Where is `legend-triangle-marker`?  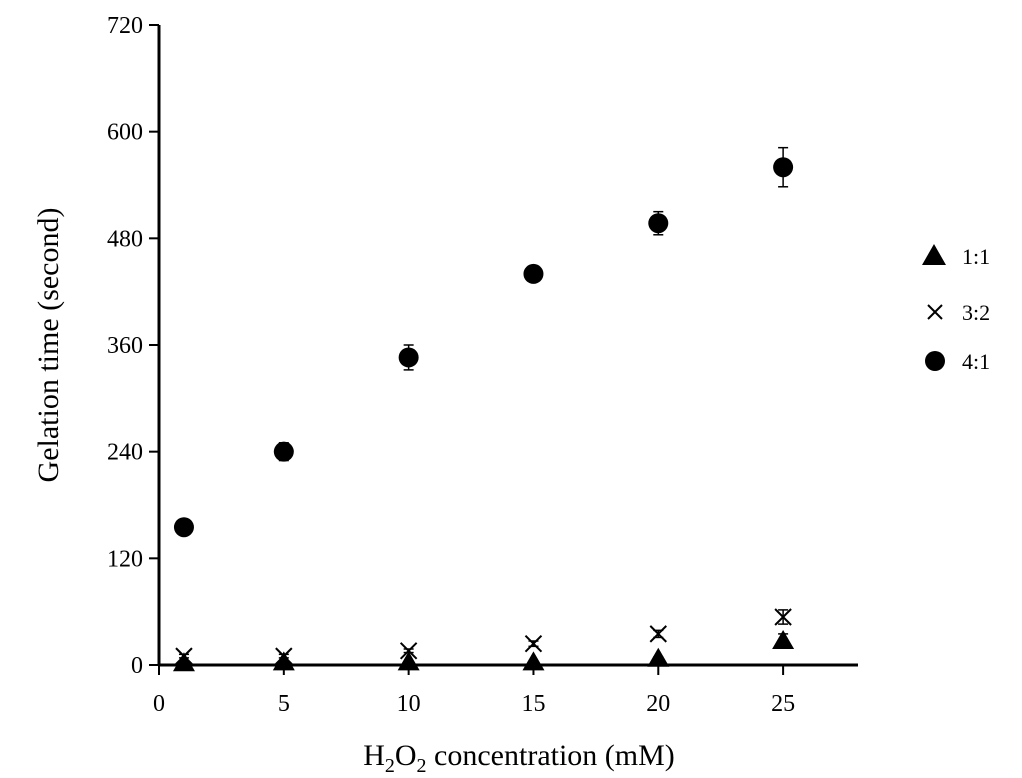
legend-triangle-marker is located at coordinates (934, 254).